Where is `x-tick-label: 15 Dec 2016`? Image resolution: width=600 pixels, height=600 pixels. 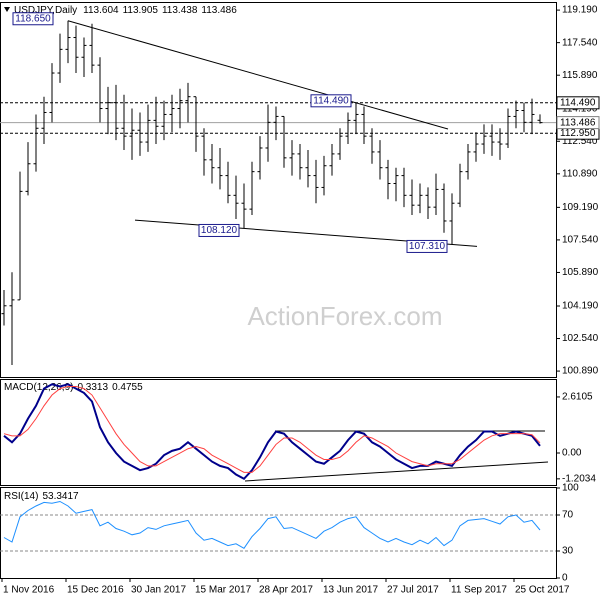
x-tick-label: 15 Dec 2016 is located at coordinates (95, 590).